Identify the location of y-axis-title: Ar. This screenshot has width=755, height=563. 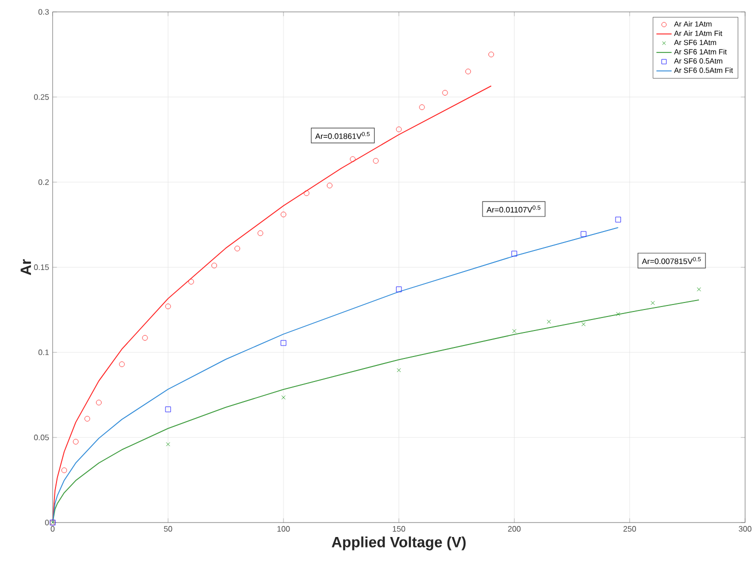
(25, 267).